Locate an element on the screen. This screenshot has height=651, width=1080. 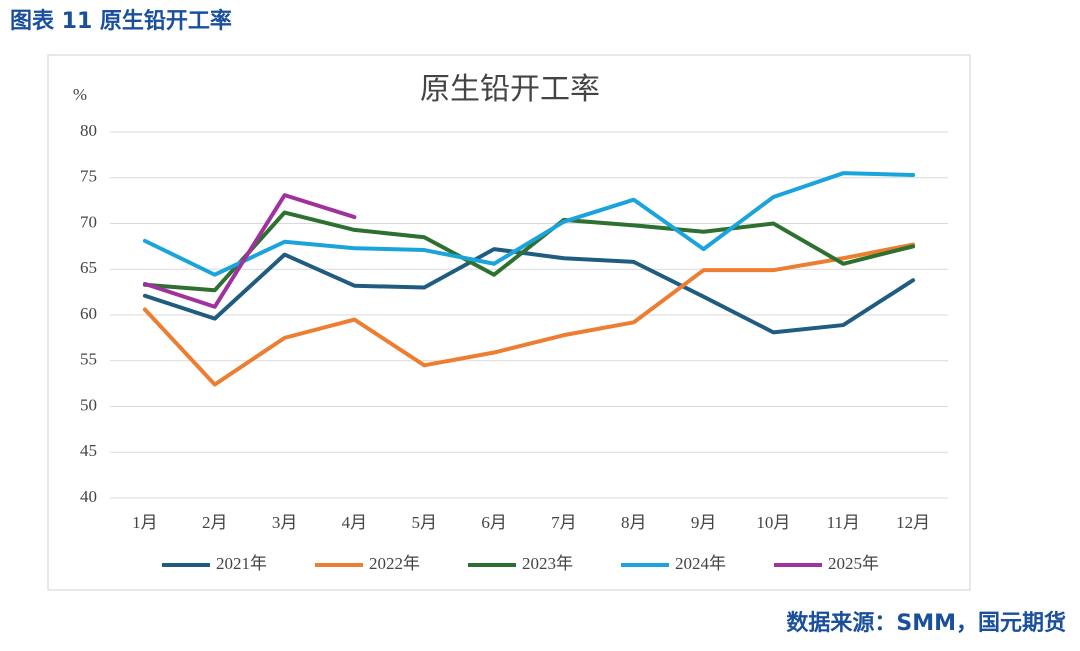
x-tick-label: 10月 is located at coordinates (773, 522).